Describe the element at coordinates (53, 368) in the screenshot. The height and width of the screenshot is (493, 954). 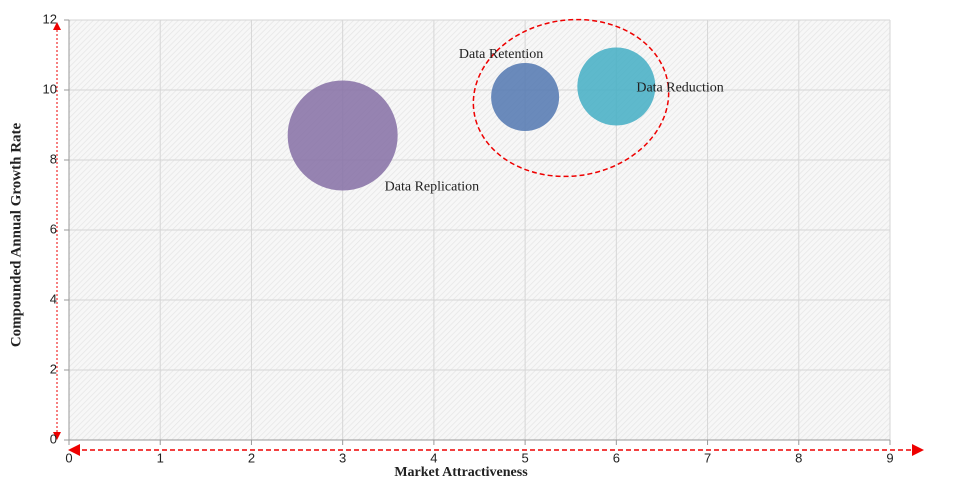
I see `y-tick-label: 2` at that location.